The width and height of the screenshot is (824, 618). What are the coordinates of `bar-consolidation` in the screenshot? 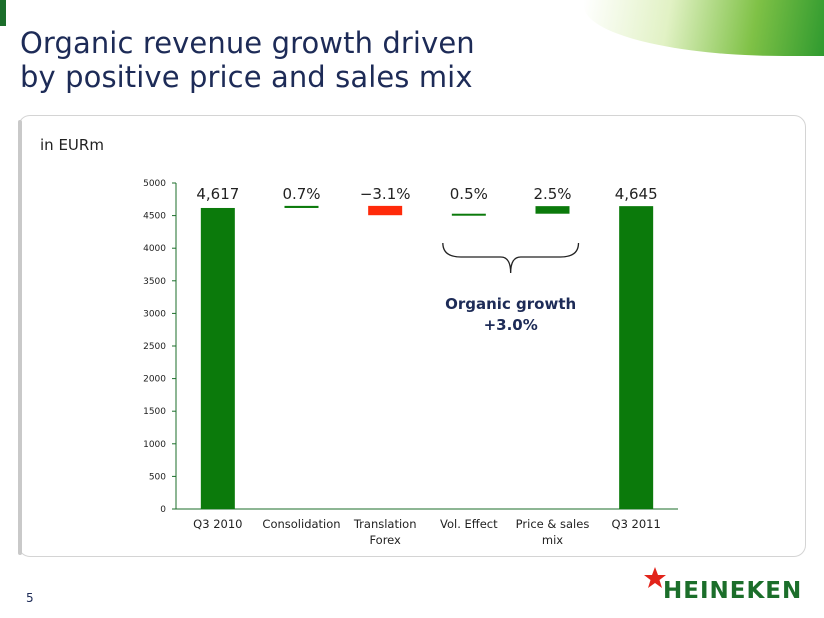 It's located at (301, 206).